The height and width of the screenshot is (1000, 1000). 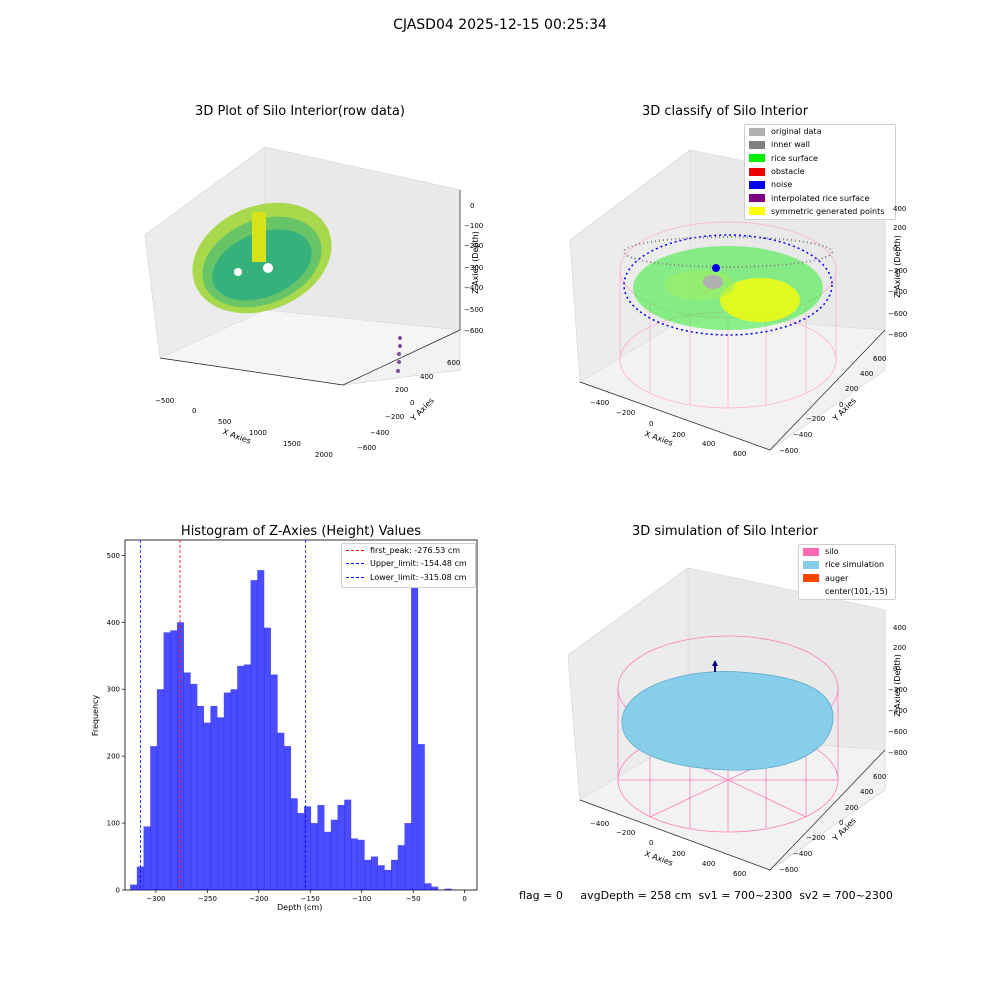 I want to click on histogram-reference-lines, so click(x=223, y=715).